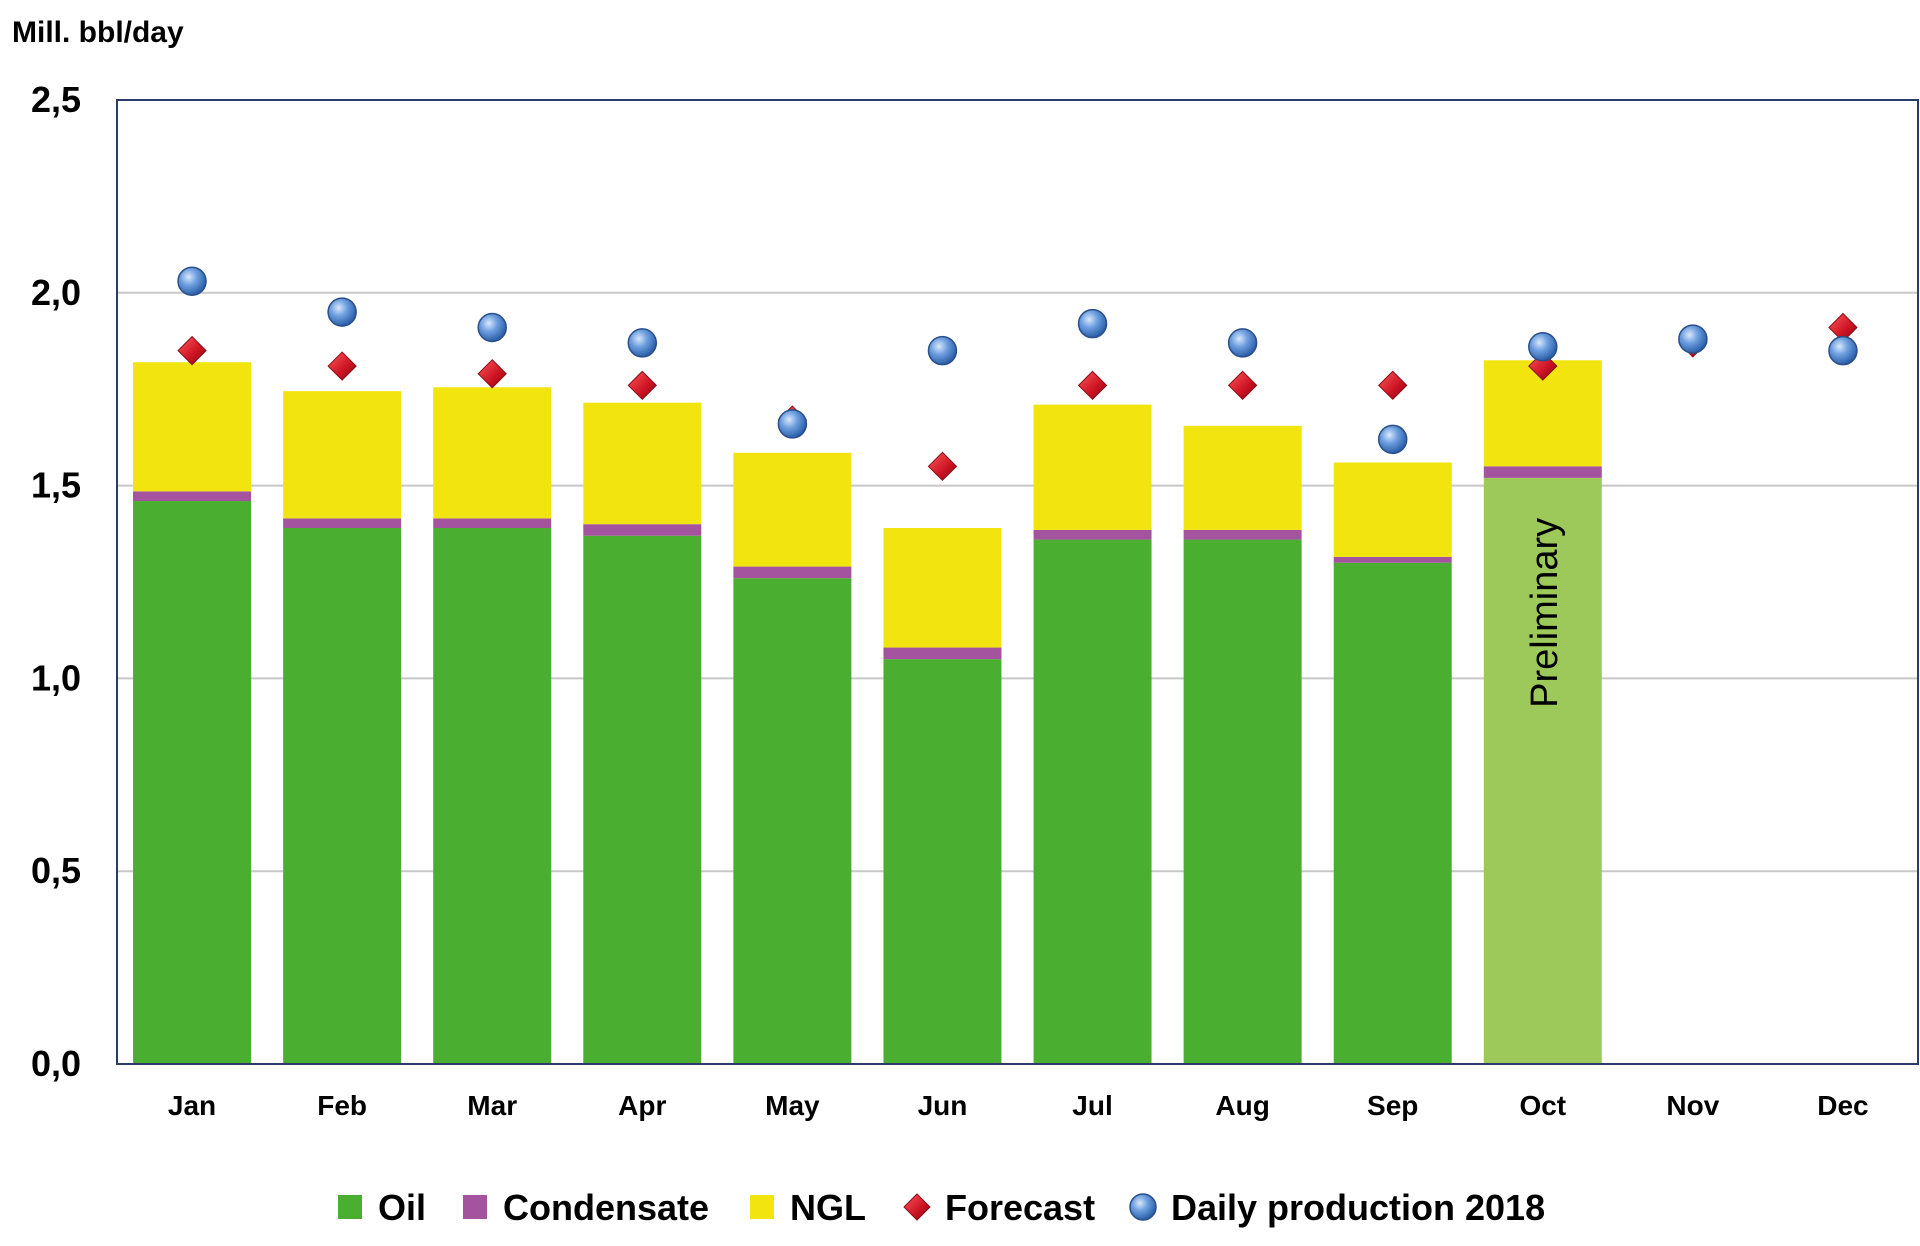  I want to click on legend-label: Condensate, so click(606, 1207).